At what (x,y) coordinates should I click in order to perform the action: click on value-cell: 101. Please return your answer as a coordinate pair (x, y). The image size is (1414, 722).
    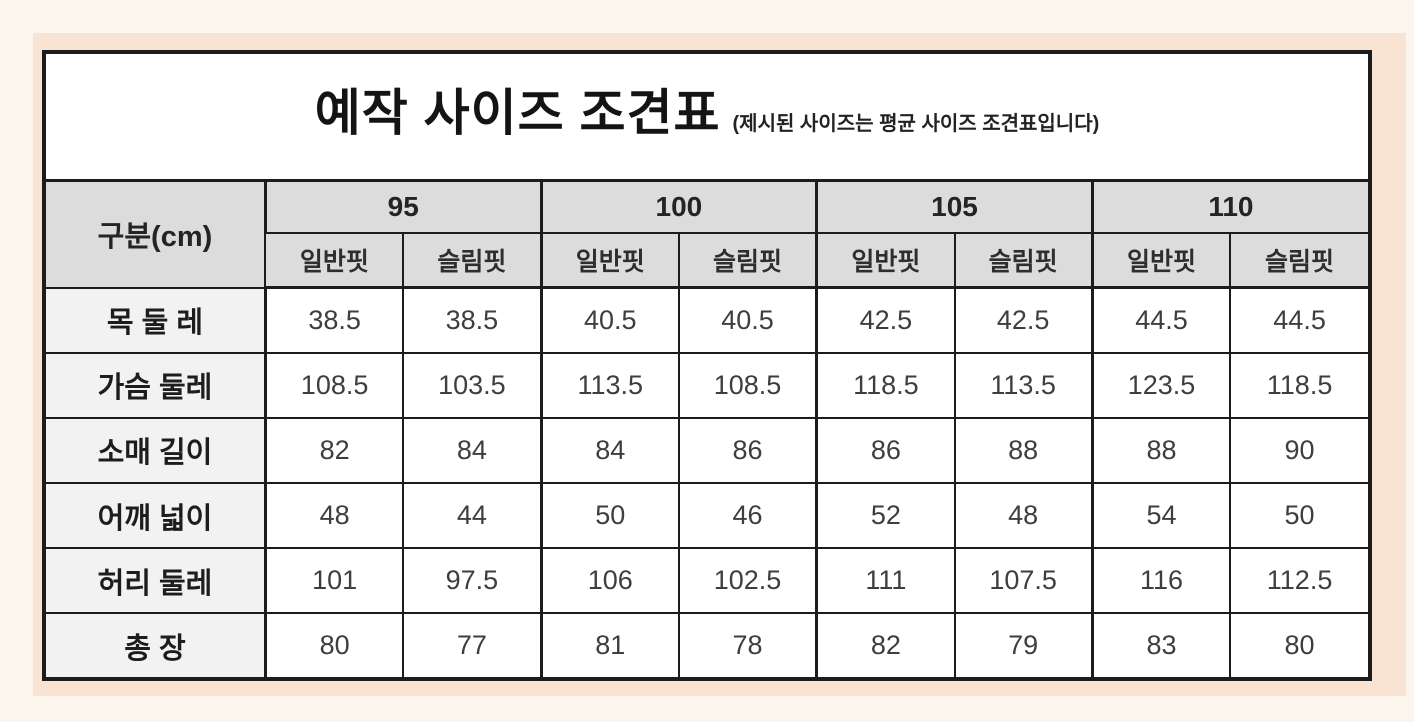
    Looking at the image, I should click on (334, 581).